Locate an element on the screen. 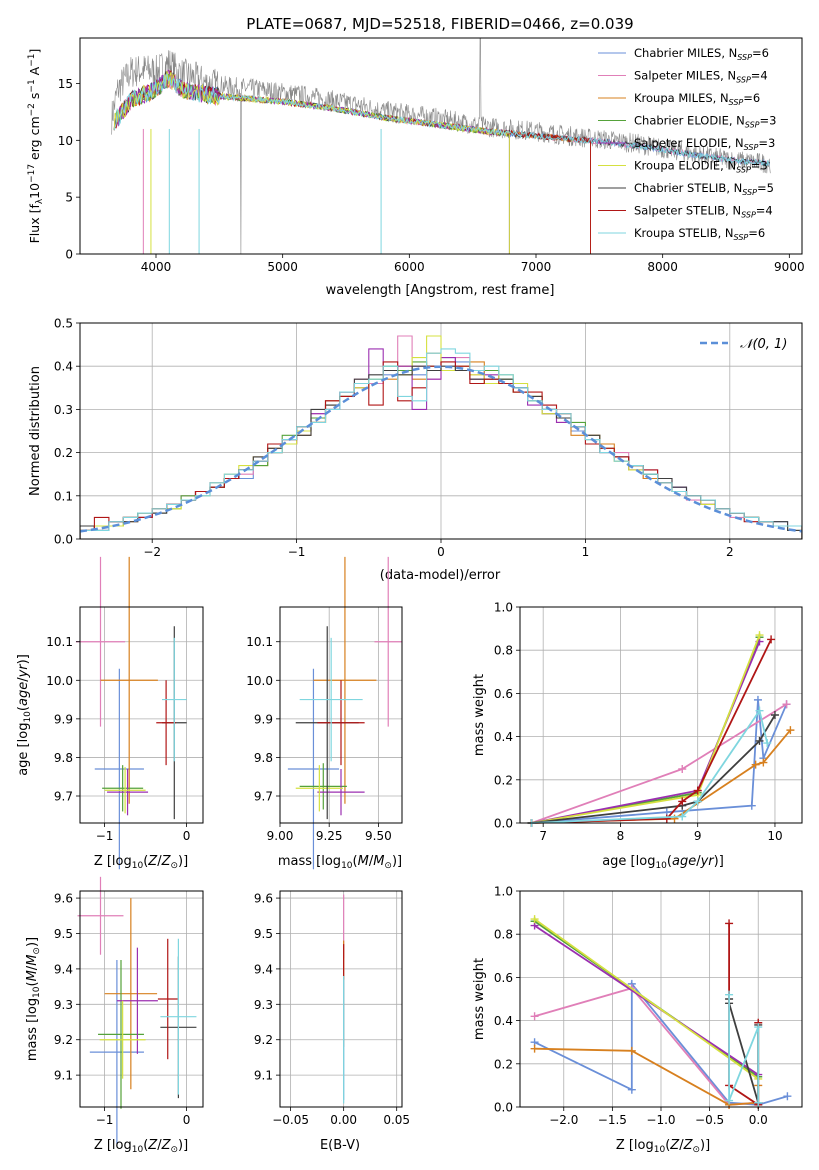  residuals-ytick-label: 0.2 is located at coordinates (63, 453).